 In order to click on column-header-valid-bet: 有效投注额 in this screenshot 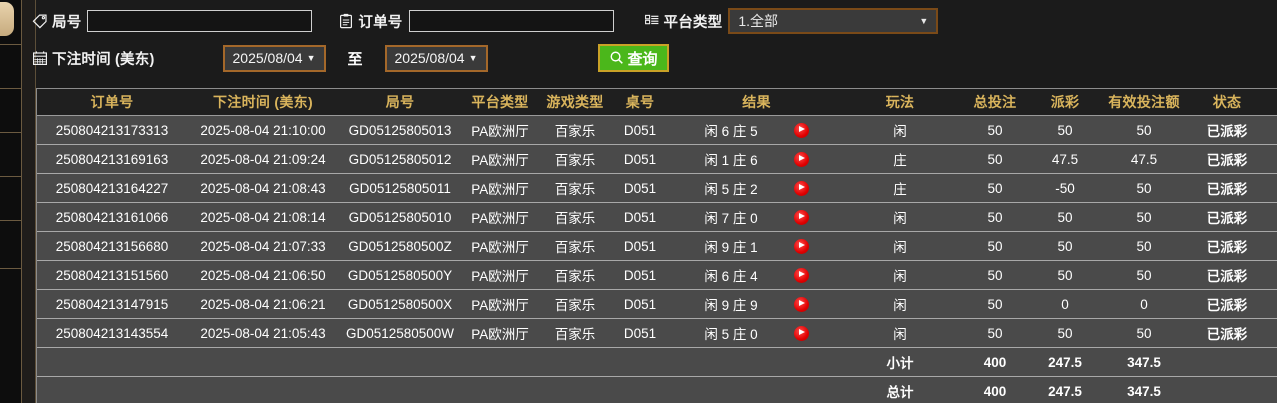, I will do `click(1144, 102)`.